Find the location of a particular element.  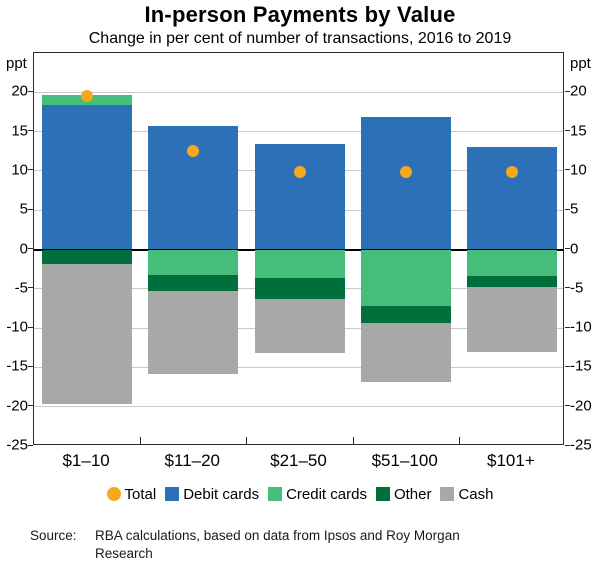

chart-title: In-person Payments by Value is located at coordinates (300, 14).